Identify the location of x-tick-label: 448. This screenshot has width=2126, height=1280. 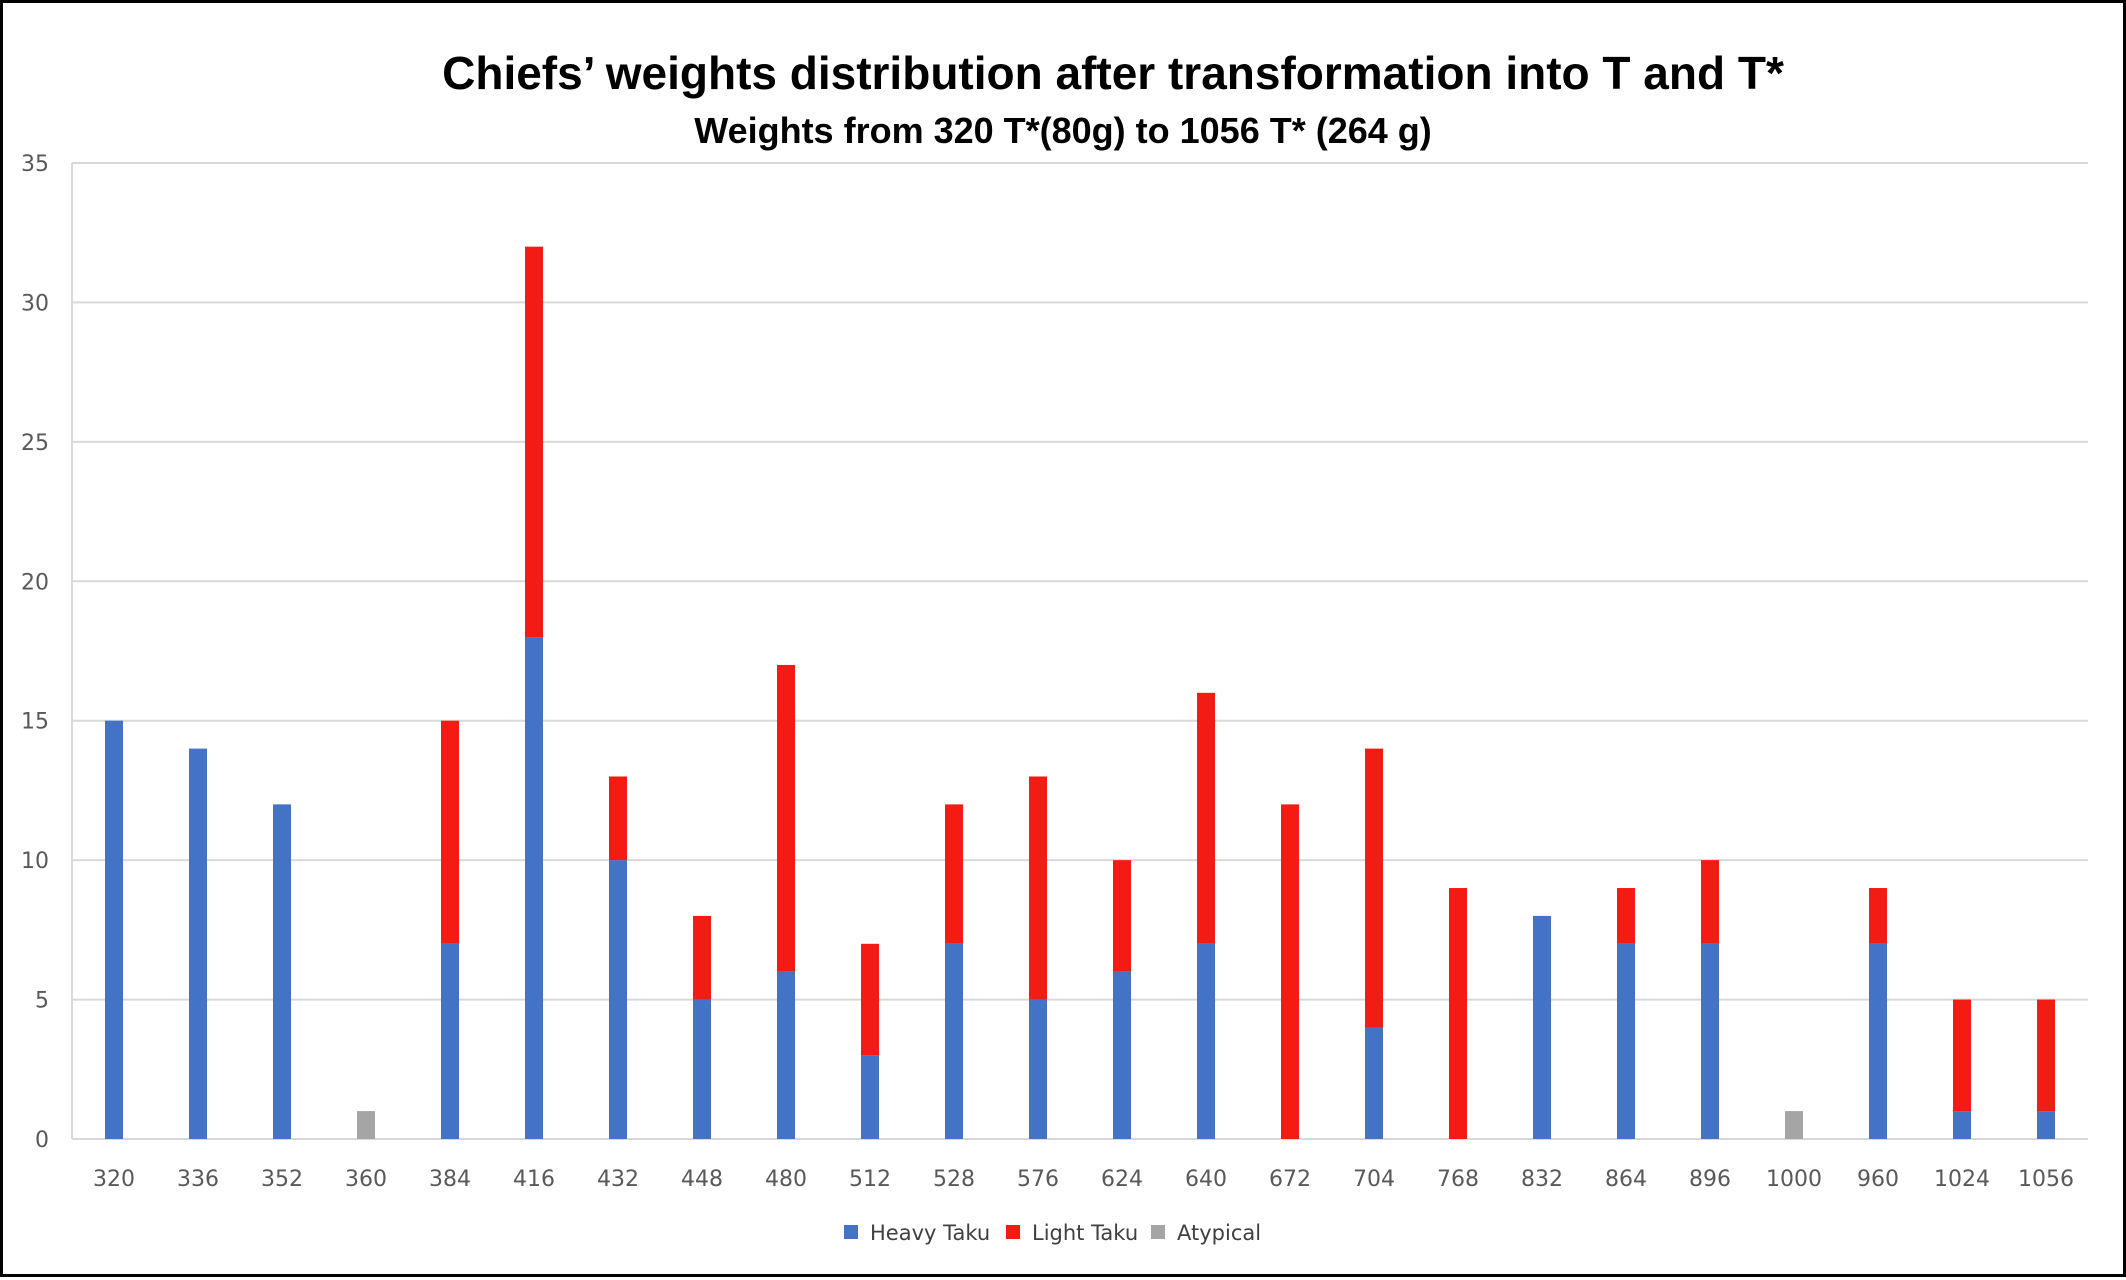
(702, 1179).